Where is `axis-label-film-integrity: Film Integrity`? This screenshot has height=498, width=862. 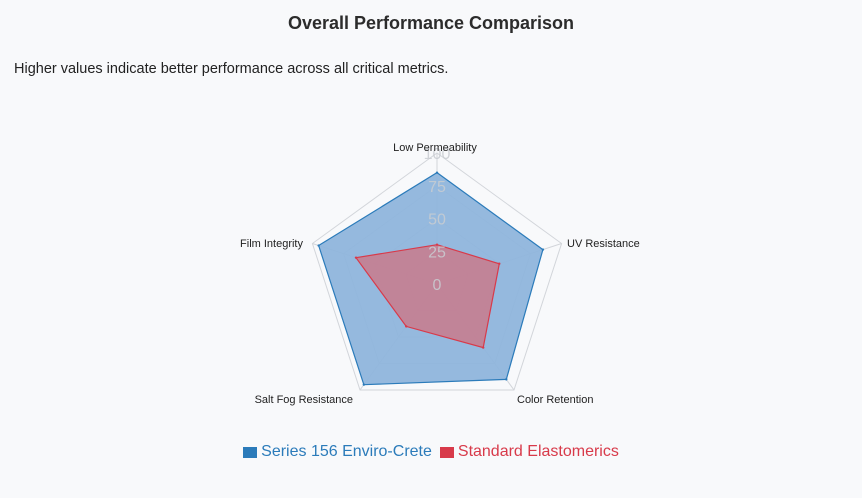
axis-label-film-integrity: Film Integrity is located at coordinates (271, 244).